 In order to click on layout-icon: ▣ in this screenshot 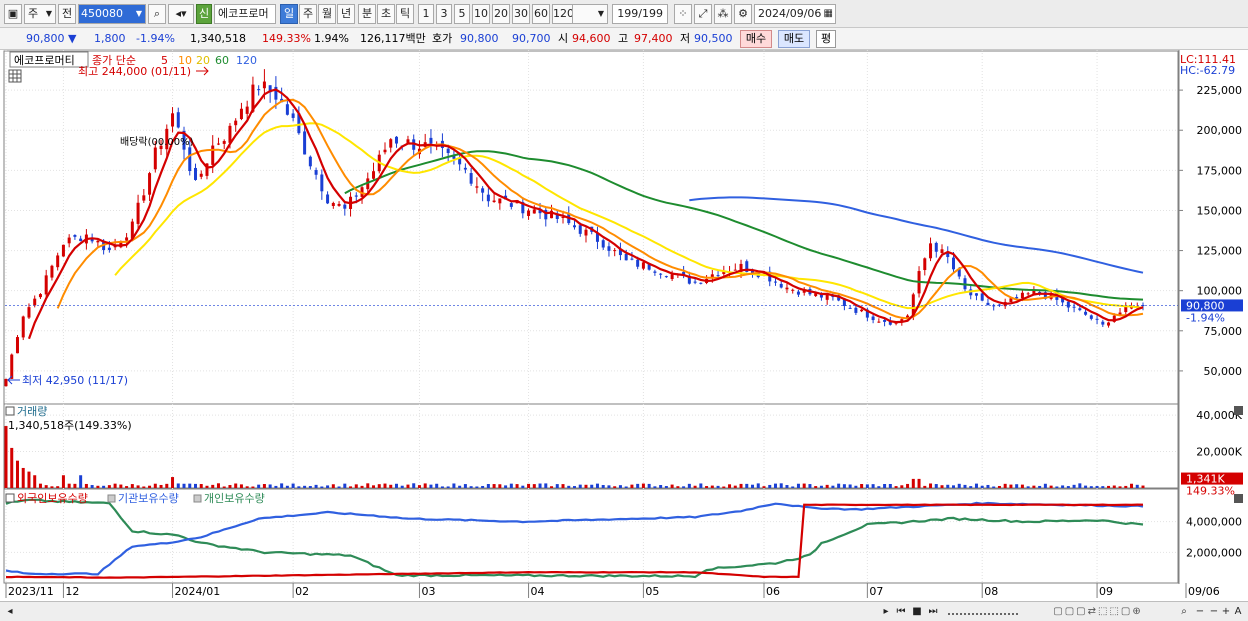, I will do `click(13, 14)`.